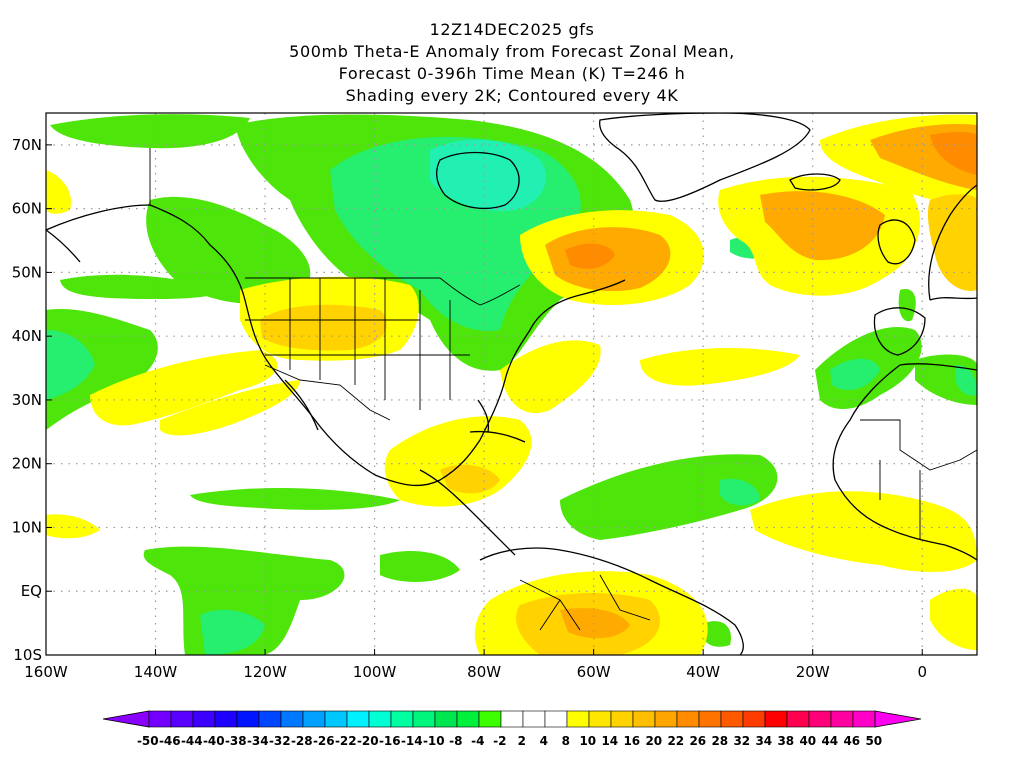 This screenshot has height=768, width=1024. What do you see at coordinates (918, 479) in the screenshot?
I see `border-africa-internal` at bounding box center [918, 479].